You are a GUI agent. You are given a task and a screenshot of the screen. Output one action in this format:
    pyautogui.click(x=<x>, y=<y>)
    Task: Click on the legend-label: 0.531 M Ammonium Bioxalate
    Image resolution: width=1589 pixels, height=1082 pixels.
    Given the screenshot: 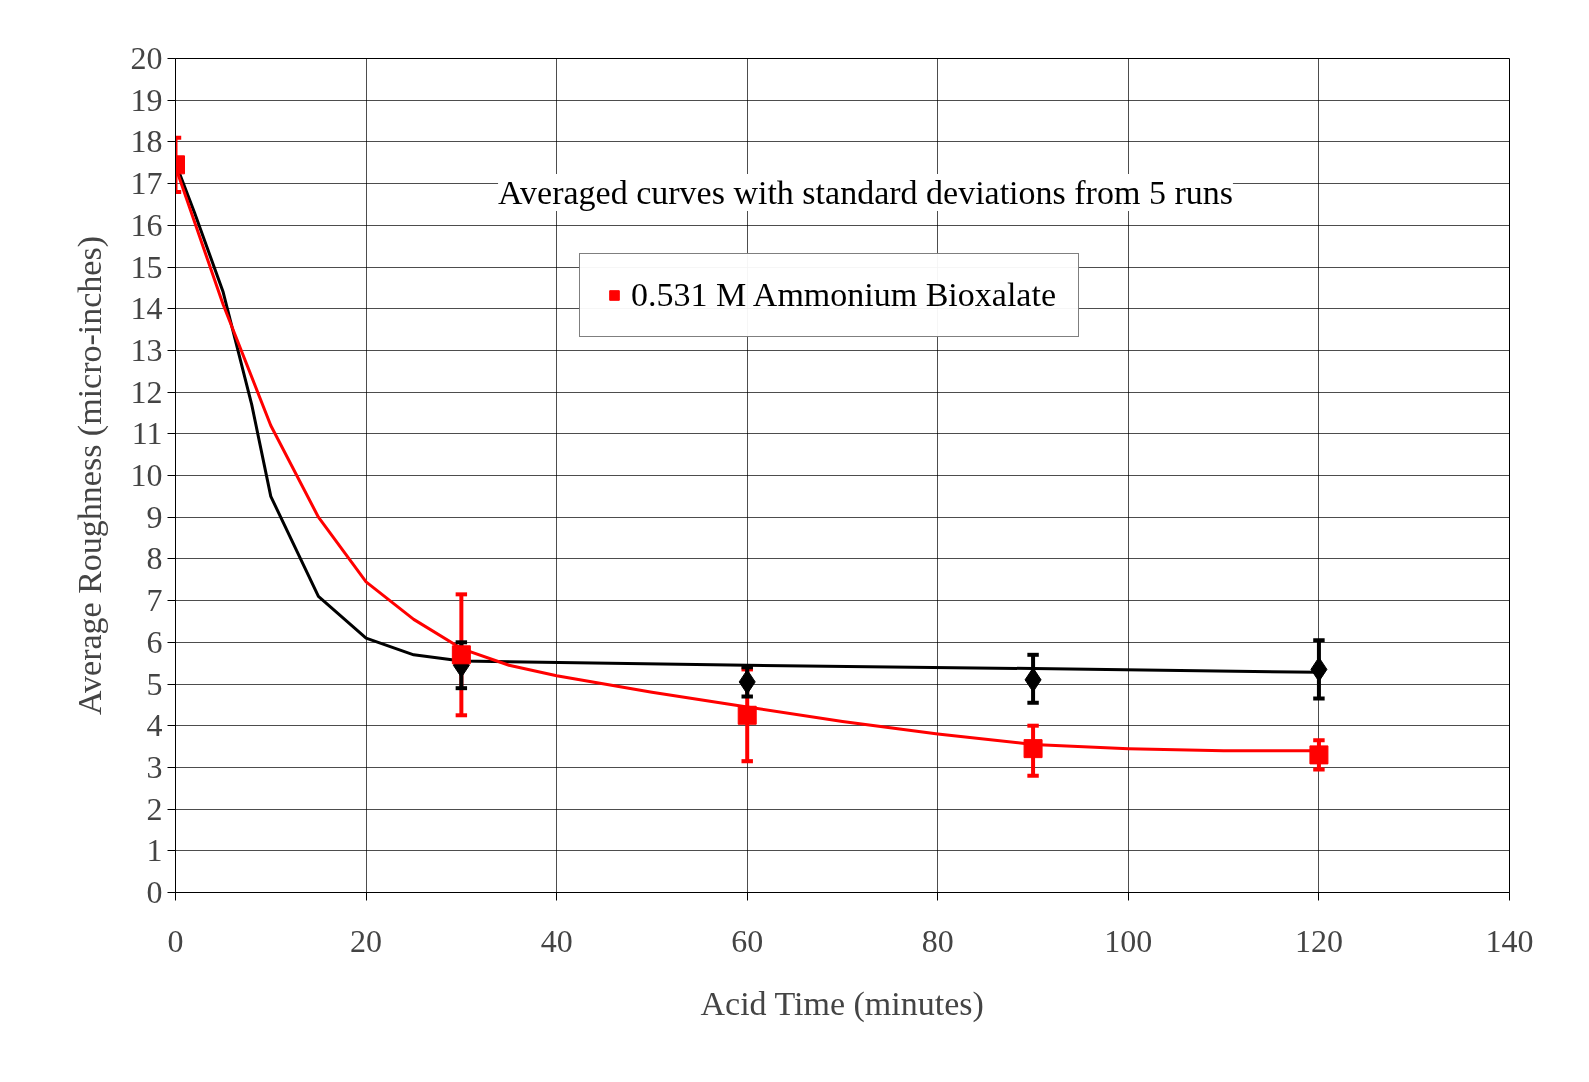 What is the action you would take?
    pyautogui.click(x=843, y=295)
    